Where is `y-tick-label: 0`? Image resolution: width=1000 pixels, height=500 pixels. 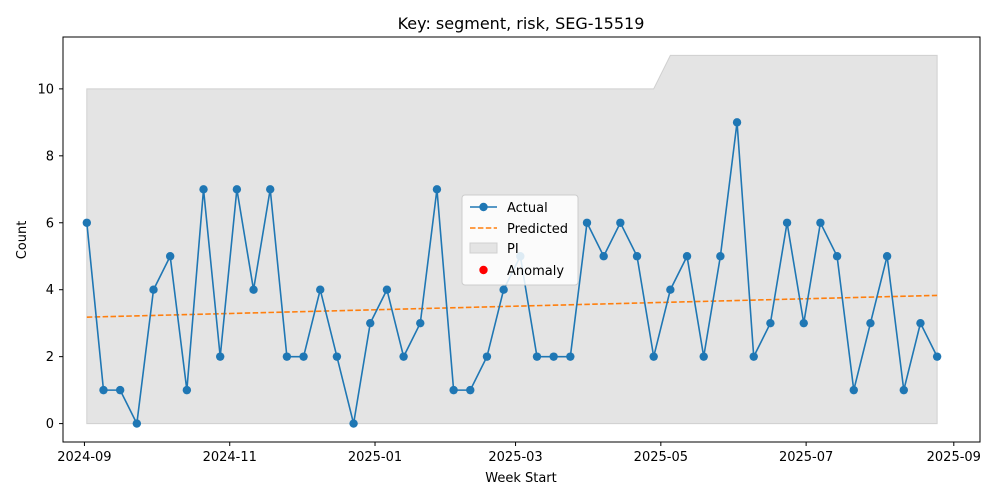
y-tick-label: 0 is located at coordinates (50, 424).